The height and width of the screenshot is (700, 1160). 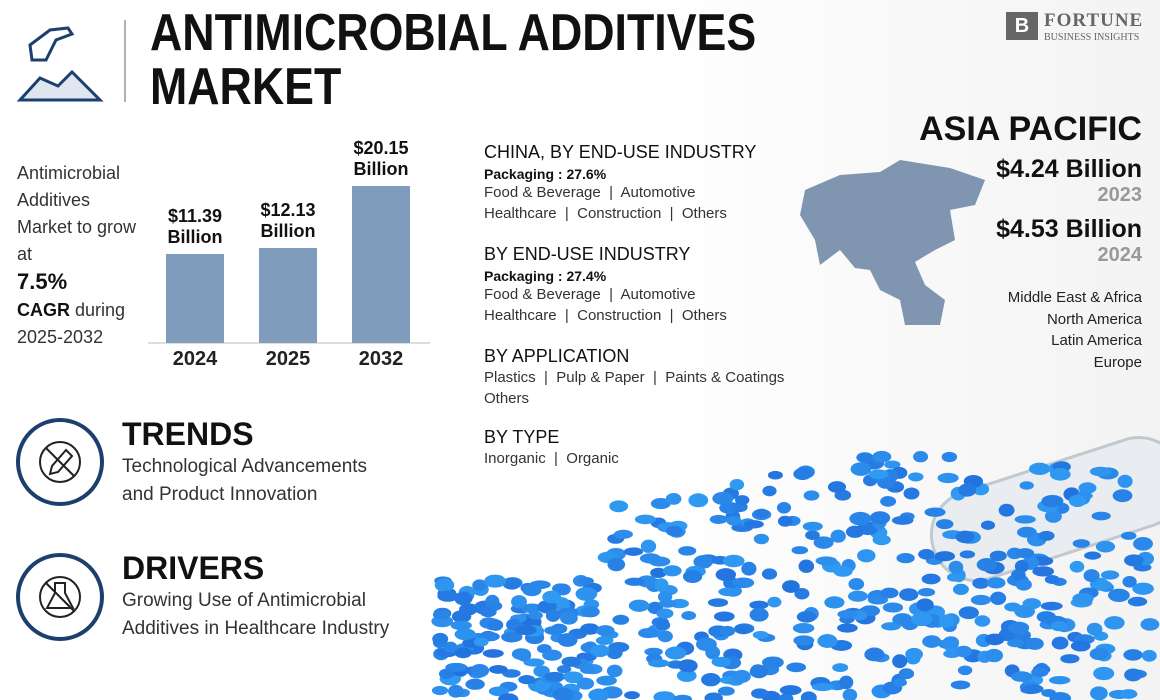 What do you see at coordinates (288, 359) in the screenshot?
I see `x-tick-label: 2025` at bounding box center [288, 359].